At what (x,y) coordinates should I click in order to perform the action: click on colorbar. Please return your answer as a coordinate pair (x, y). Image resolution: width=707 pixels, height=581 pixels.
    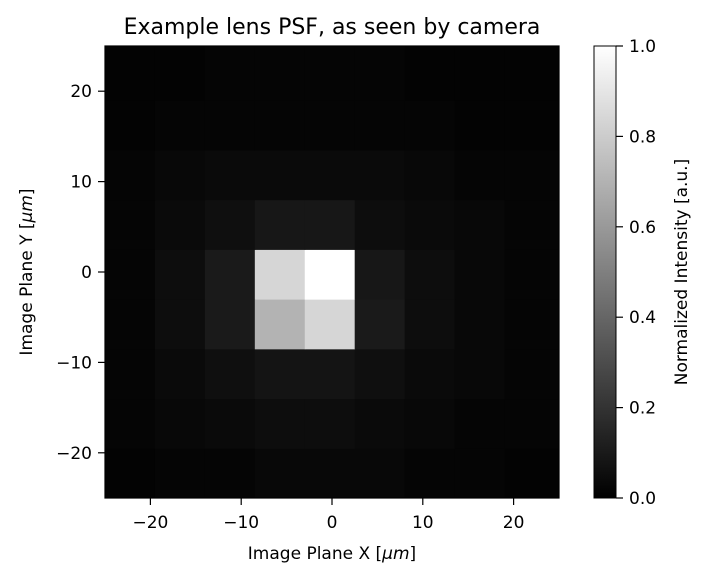
    Looking at the image, I should click on (605, 272).